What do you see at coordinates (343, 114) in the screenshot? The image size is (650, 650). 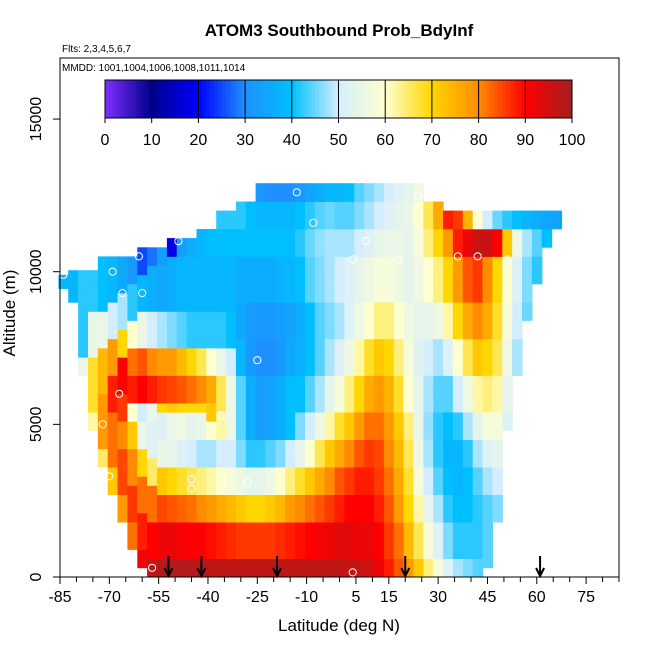 I see `colorbar: 0 10 20 30 40 50 60 70 80 90 100` at bounding box center [343, 114].